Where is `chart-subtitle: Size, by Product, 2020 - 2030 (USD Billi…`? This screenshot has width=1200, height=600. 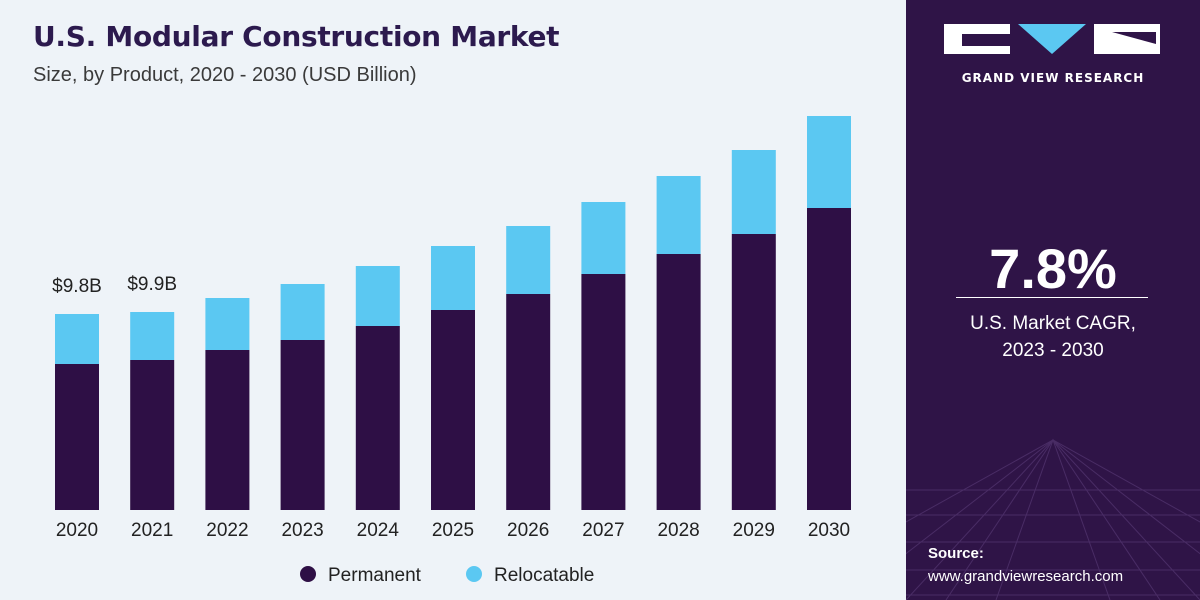 chart-subtitle: Size, by Product, 2020 - 2030 (USD Billi… is located at coordinates (225, 75).